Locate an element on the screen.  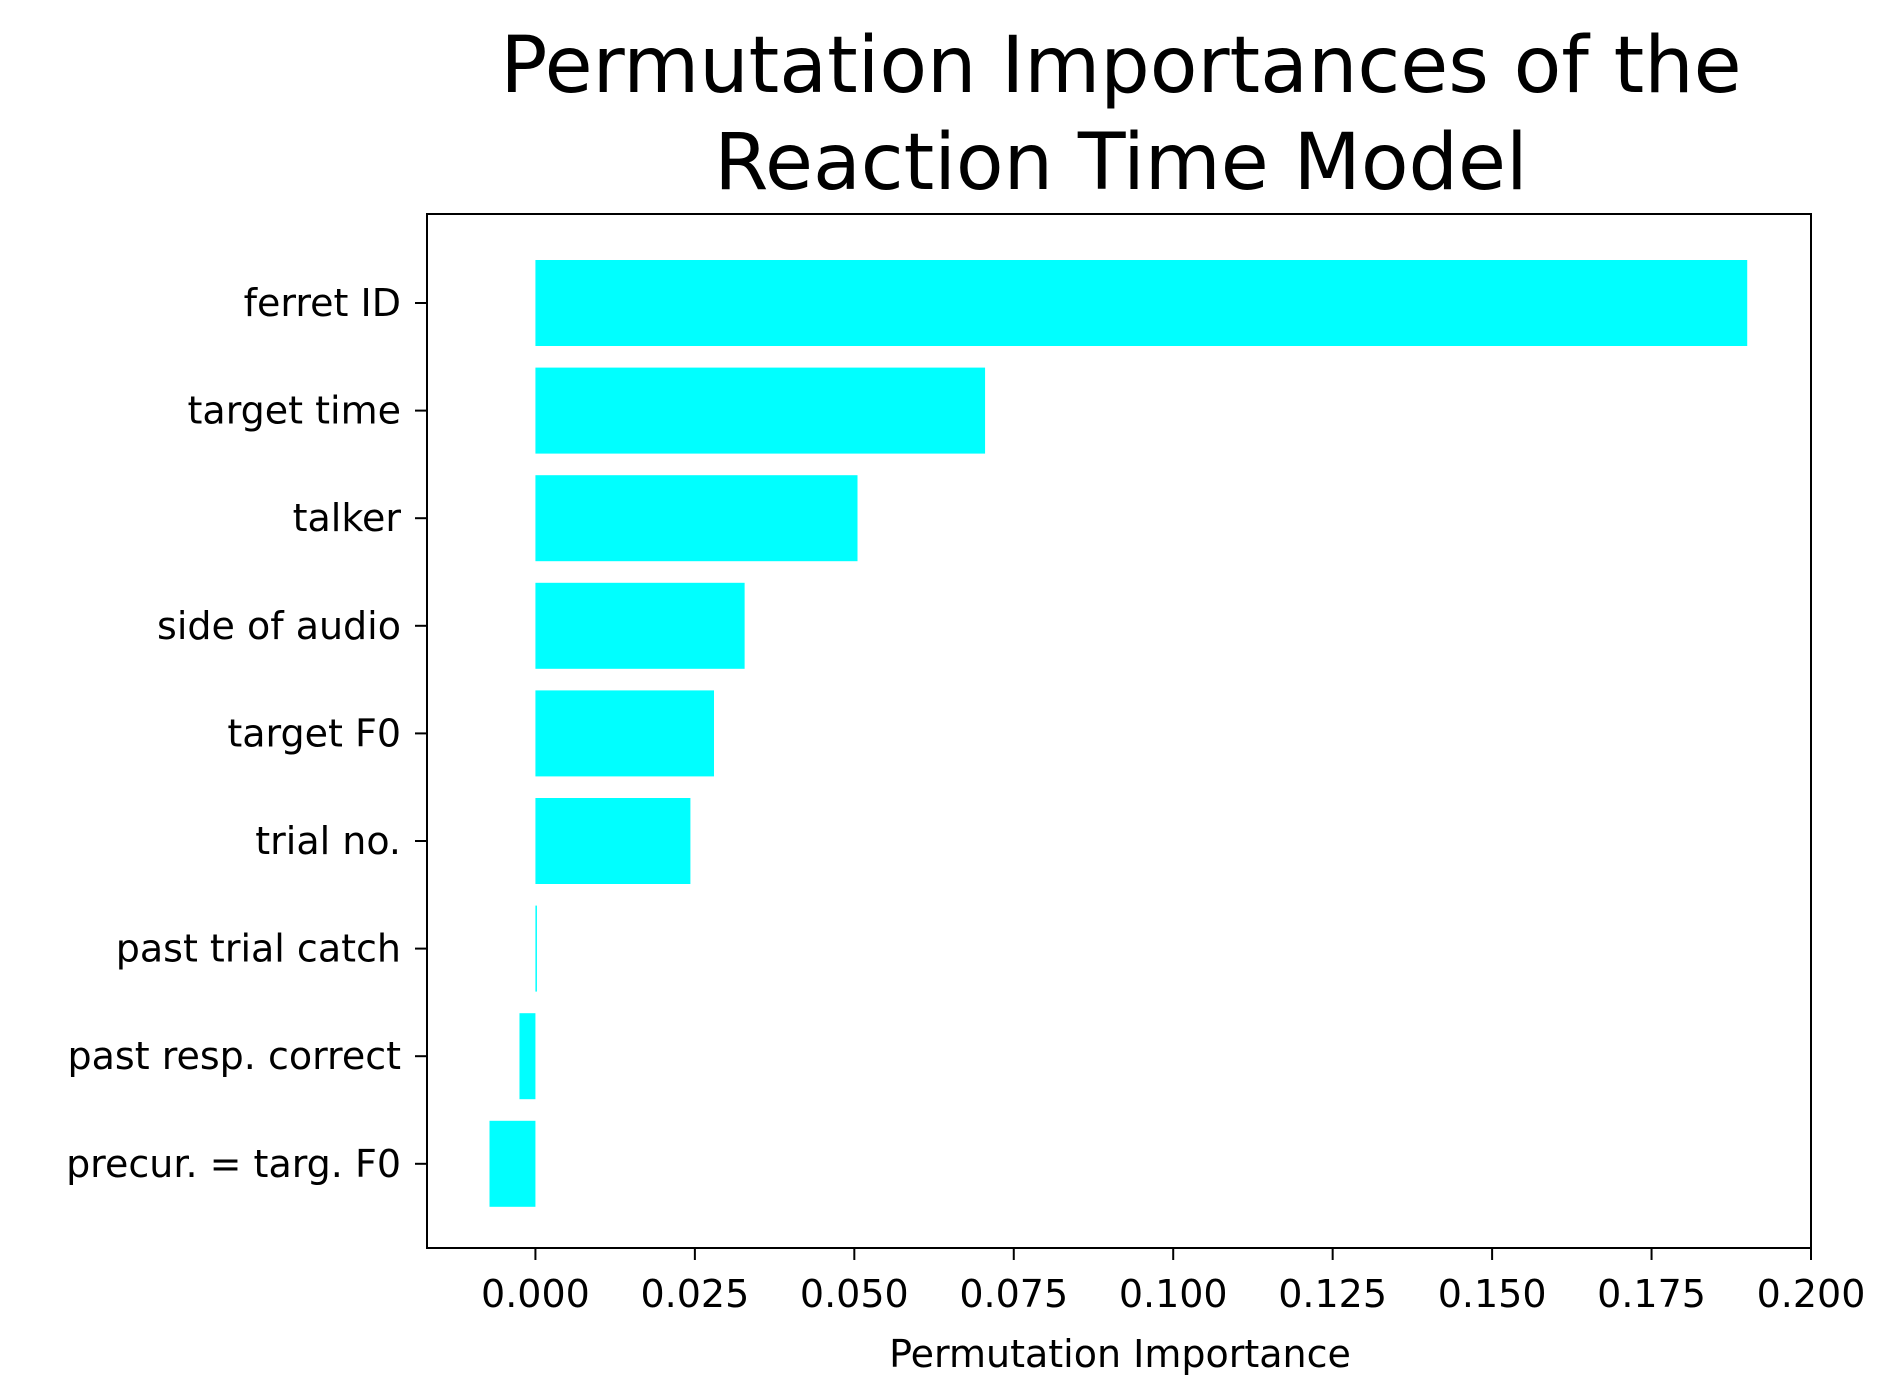
y-tick-label-7: past resp. correct is located at coordinates (234, 1056).